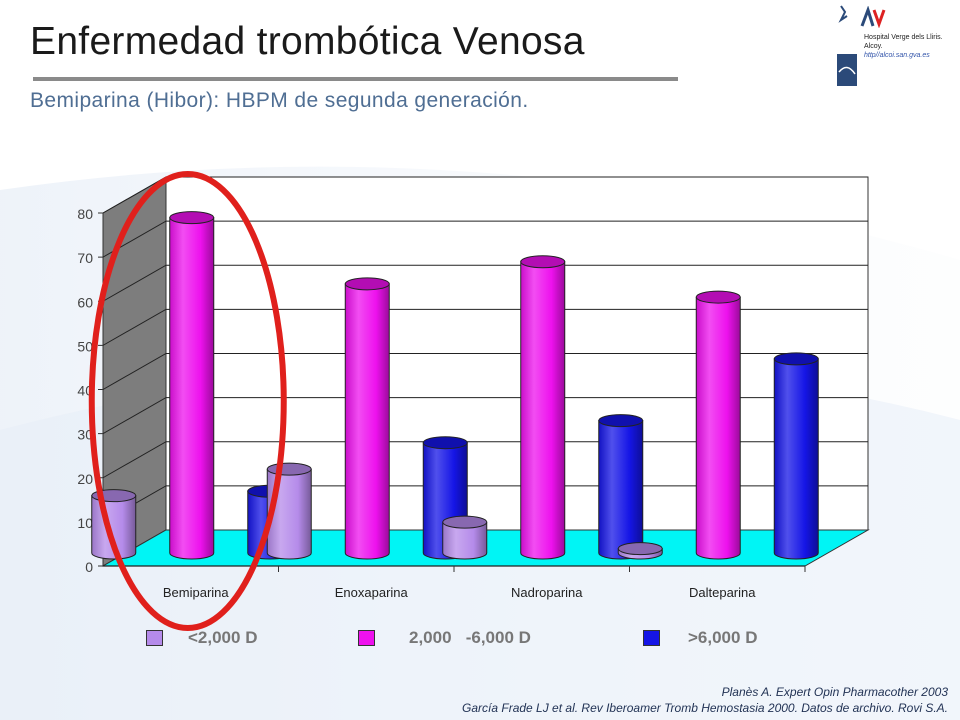  Describe the element at coordinates (470, 637) in the screenshot. I see `legend-label-mid: 2,000 -6,000 D` at that location.